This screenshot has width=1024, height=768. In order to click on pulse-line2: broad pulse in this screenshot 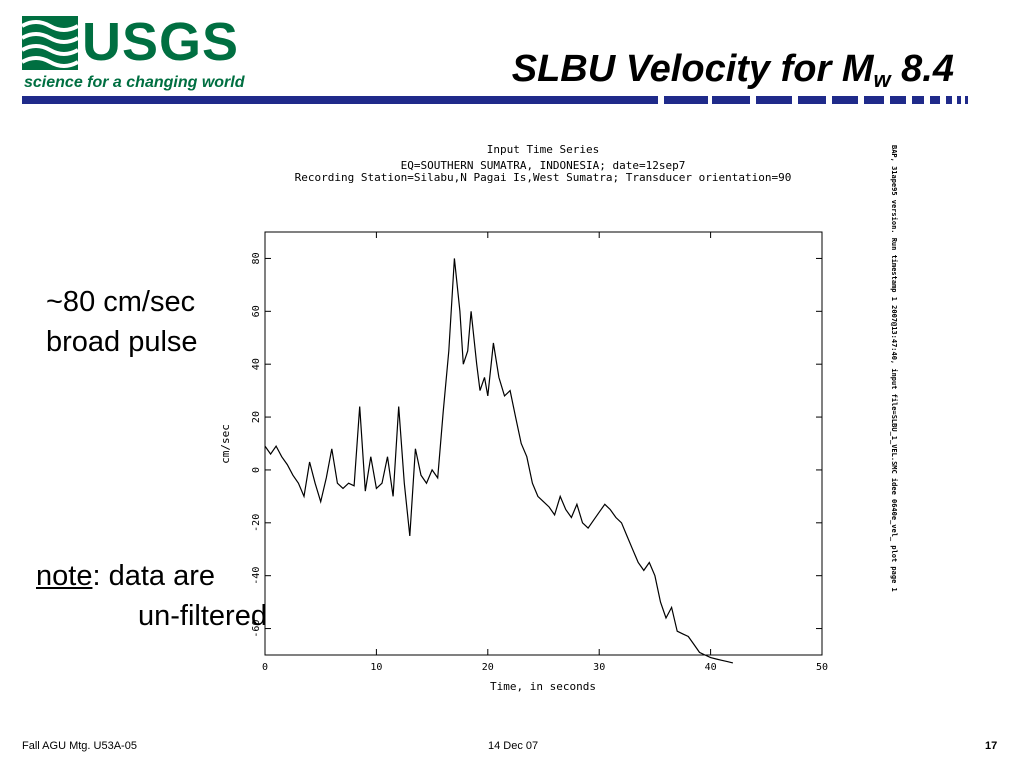, I will do `click(122, 342)`.